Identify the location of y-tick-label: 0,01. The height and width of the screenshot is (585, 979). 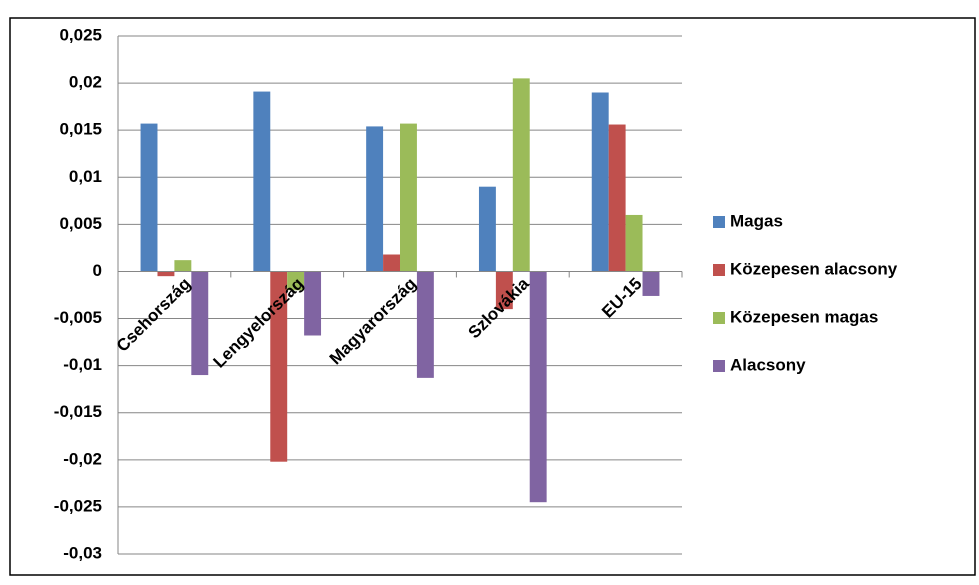
(85, 176).